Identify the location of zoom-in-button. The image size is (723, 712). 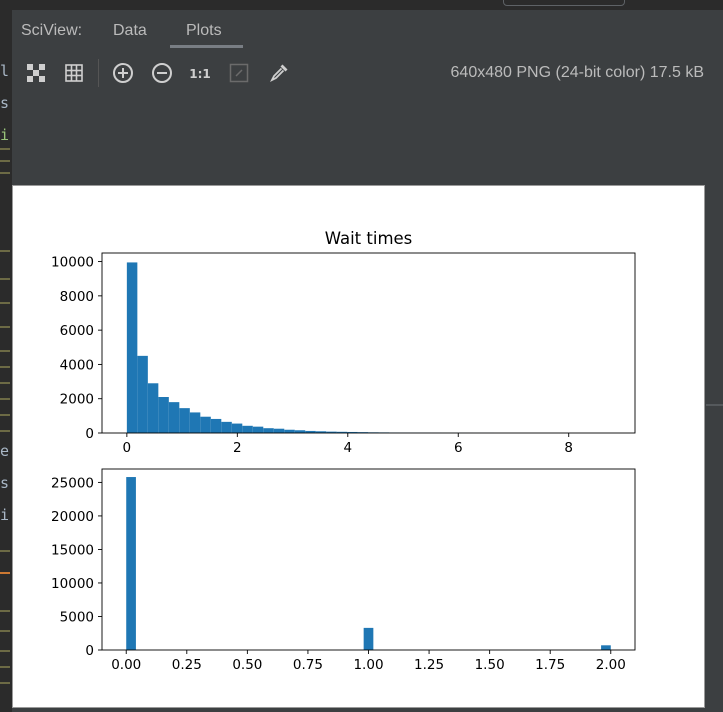
(123, 73).